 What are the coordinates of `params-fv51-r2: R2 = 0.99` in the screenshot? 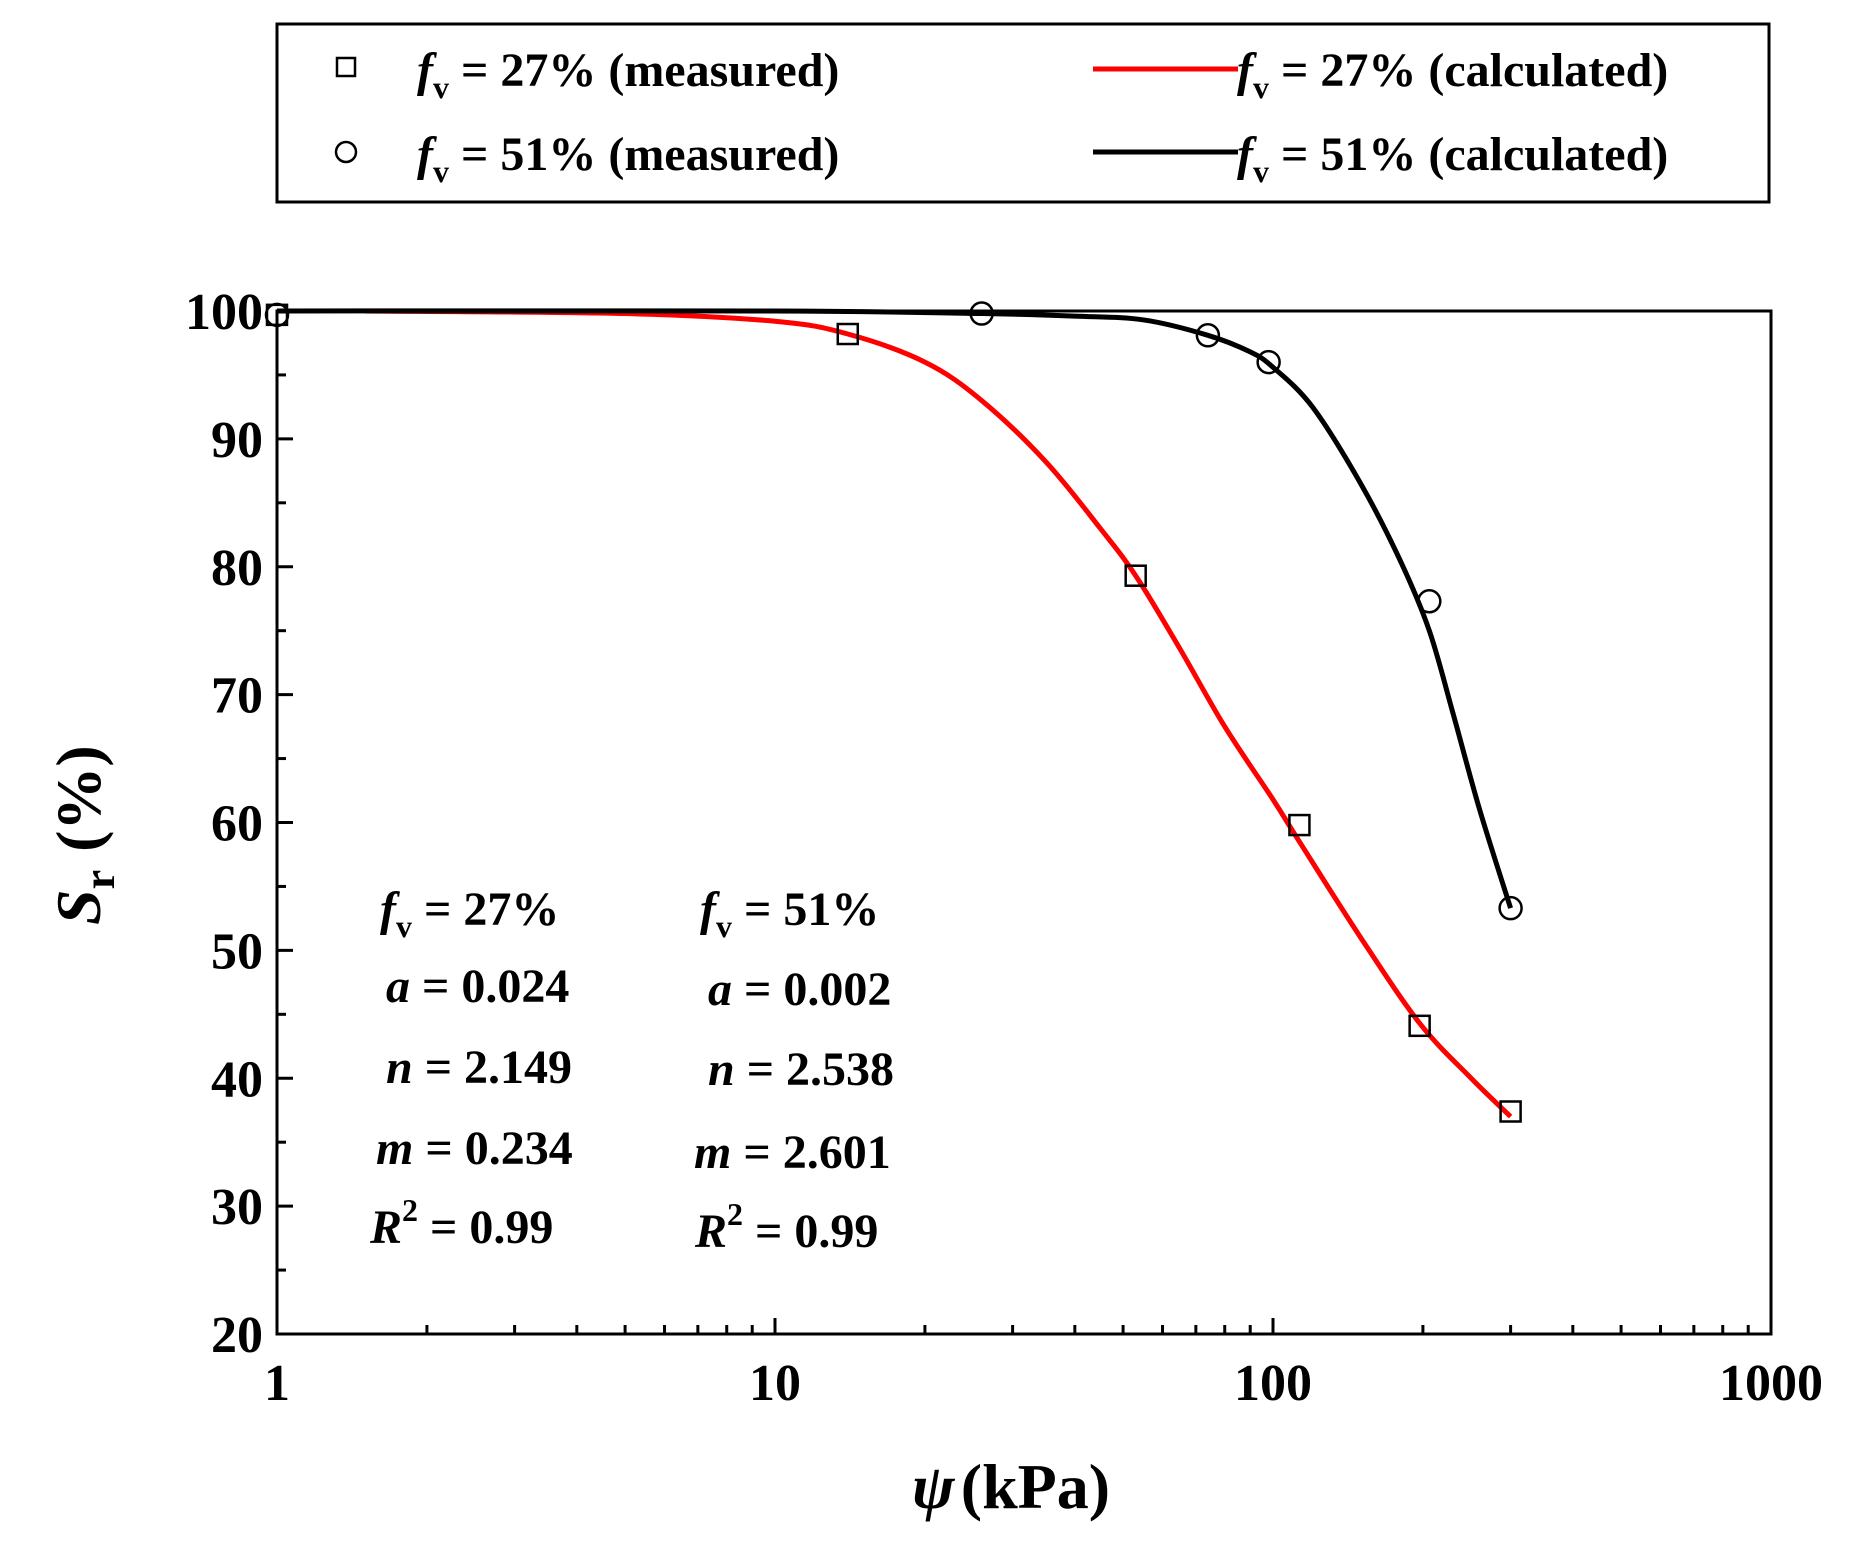 It's located at (786, 1227).